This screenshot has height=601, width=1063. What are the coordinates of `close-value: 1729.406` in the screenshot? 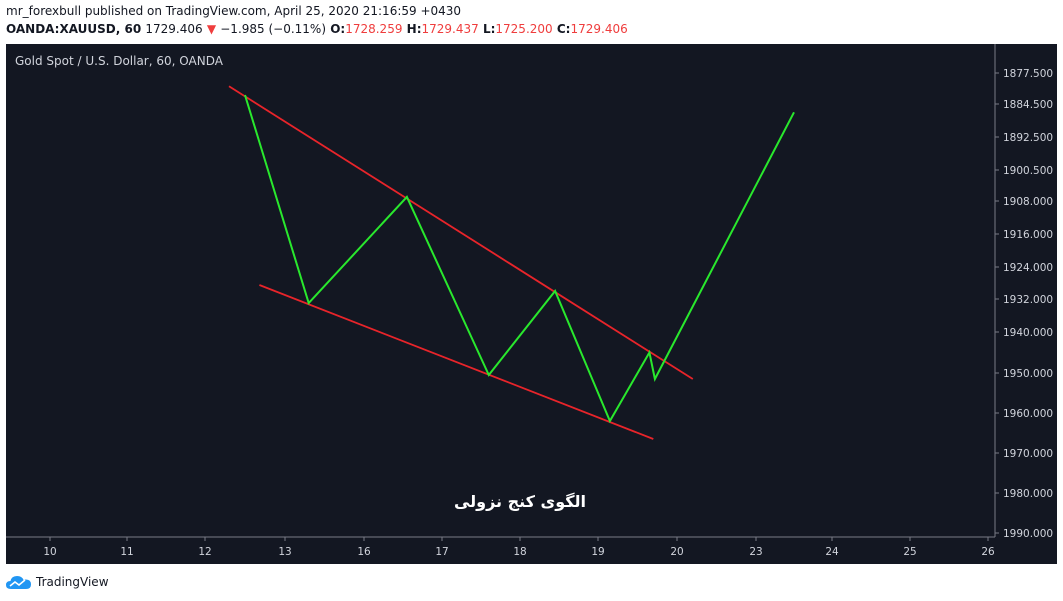 It's located at (599, 29).